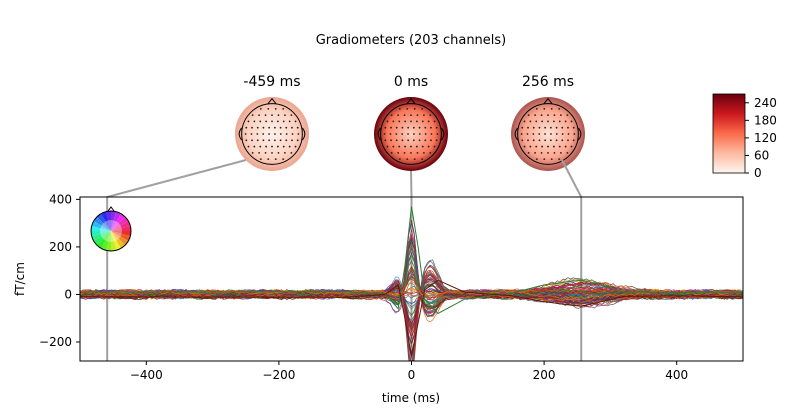  What do you see at coordinates (765, 103) in the screenshot?
I see `colorbar-tick-label: 240` at bounding box center [765, 103].